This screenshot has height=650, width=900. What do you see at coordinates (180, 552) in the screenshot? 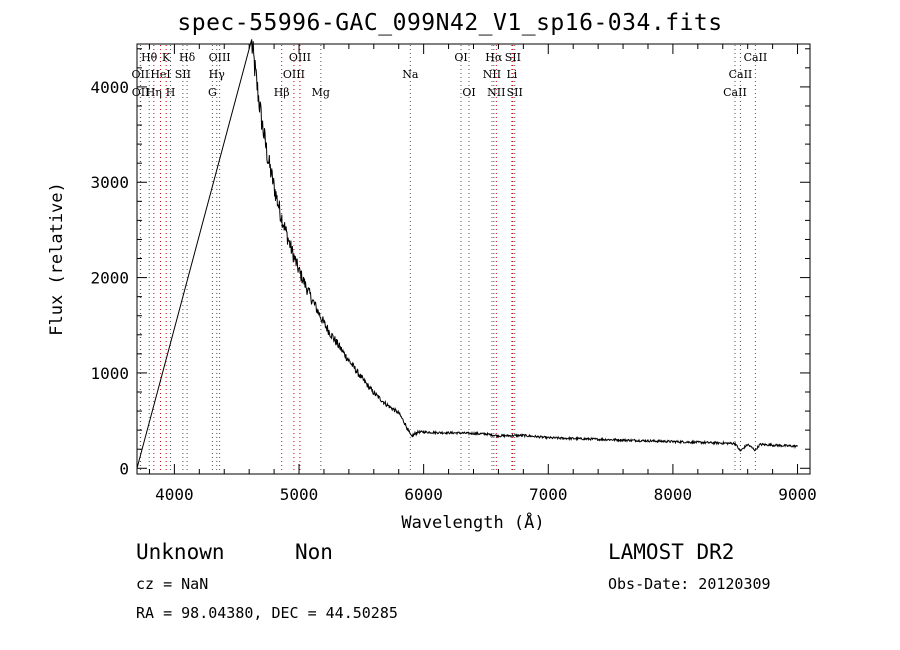
I see `object-class: Unknown` at bounding box center [180, 552].